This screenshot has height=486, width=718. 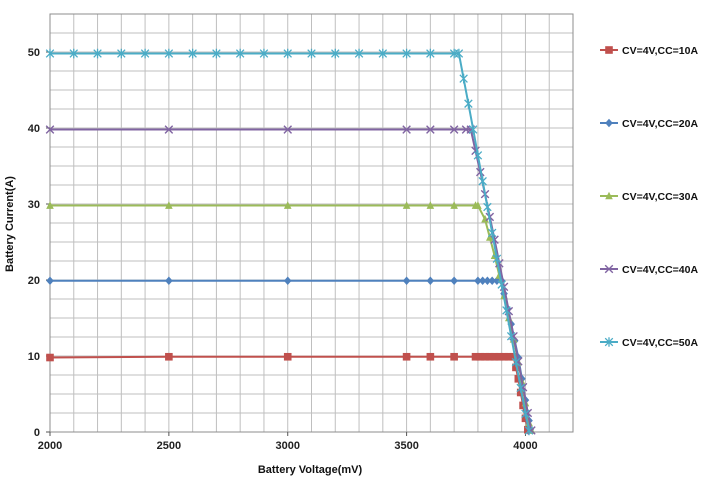 I want to click on x-tick-label: 3500, so click(x=406, y=446).